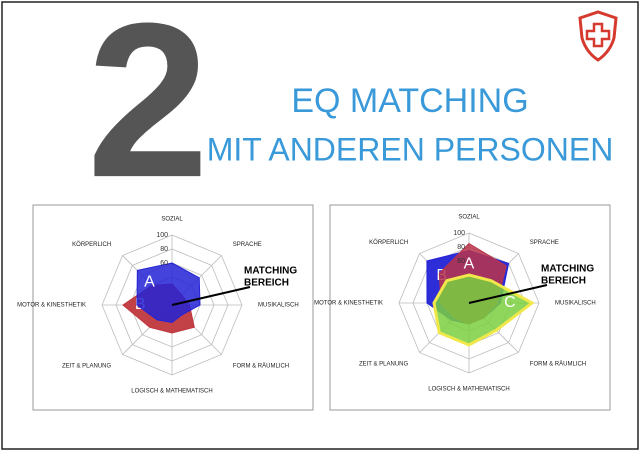 The image size is (640, 456). Describe the element at coordinates (510, 302) in the screenshot. I see `series-label: C` at that location.